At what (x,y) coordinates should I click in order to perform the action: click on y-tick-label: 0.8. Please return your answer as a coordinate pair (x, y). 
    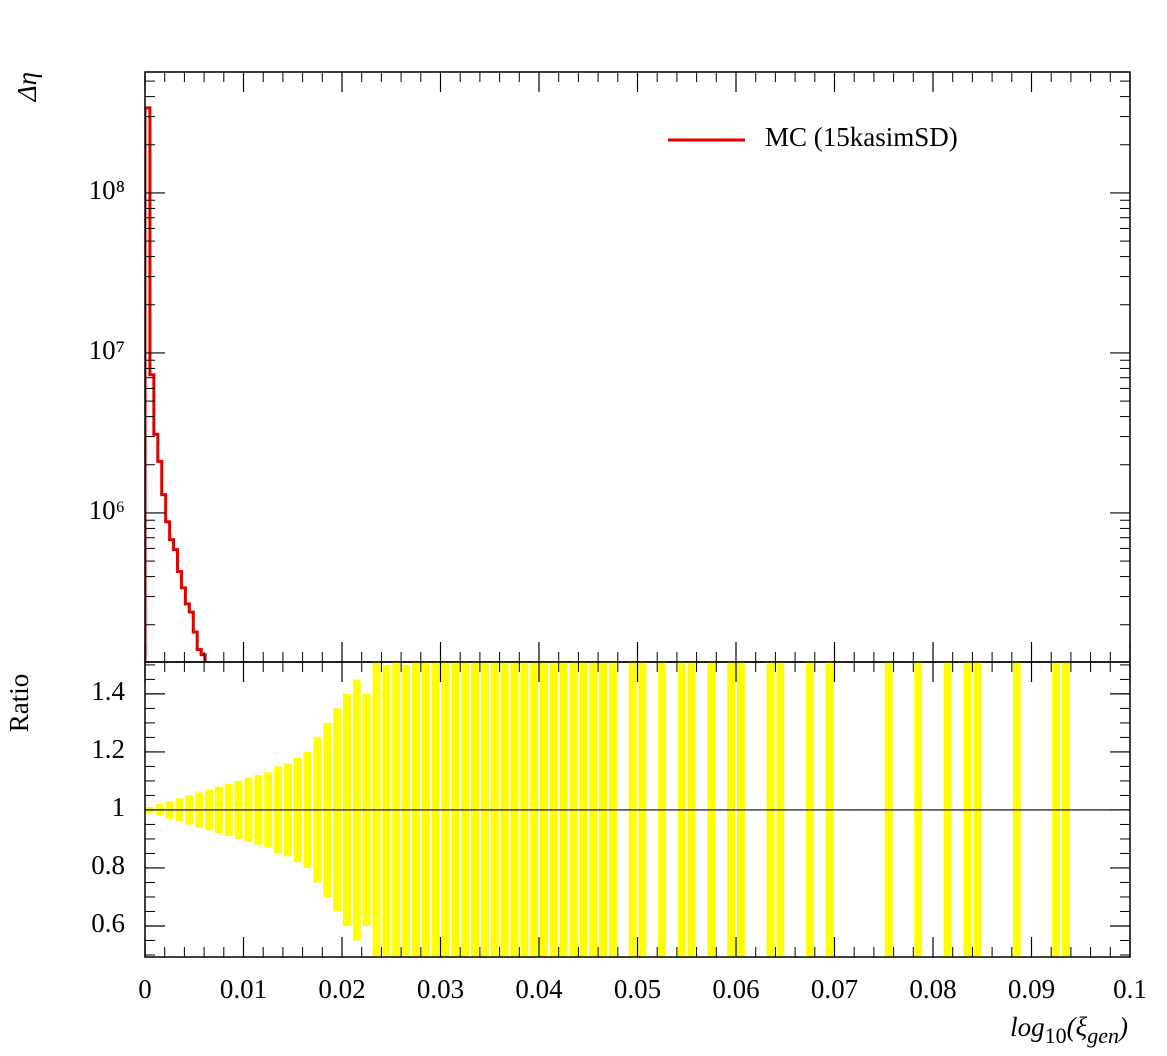
    Looking at the image, I should click on (108, 865).